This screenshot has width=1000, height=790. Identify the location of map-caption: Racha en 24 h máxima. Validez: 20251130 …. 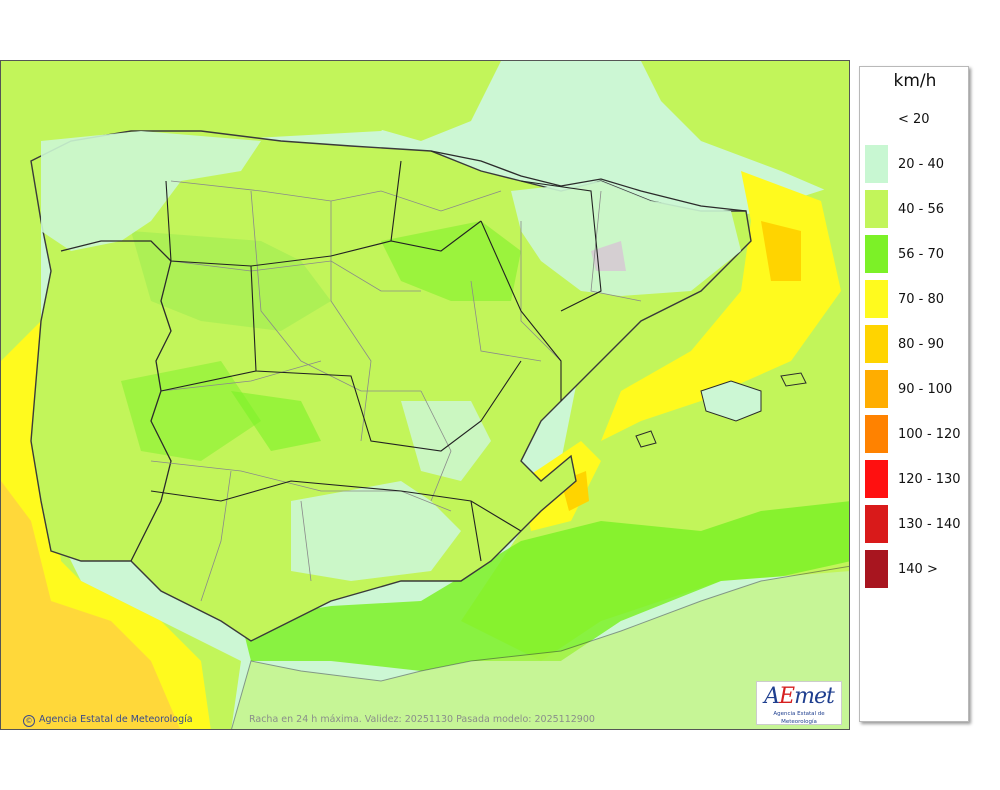
(422, 719).